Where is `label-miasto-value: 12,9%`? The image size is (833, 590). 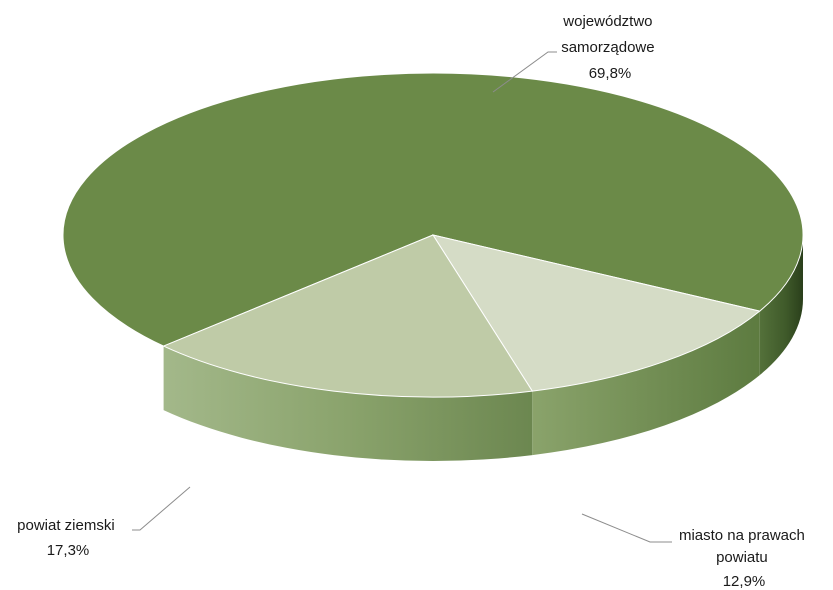 label-miasto-value: 12,9% is located at coordinates (744, 581).